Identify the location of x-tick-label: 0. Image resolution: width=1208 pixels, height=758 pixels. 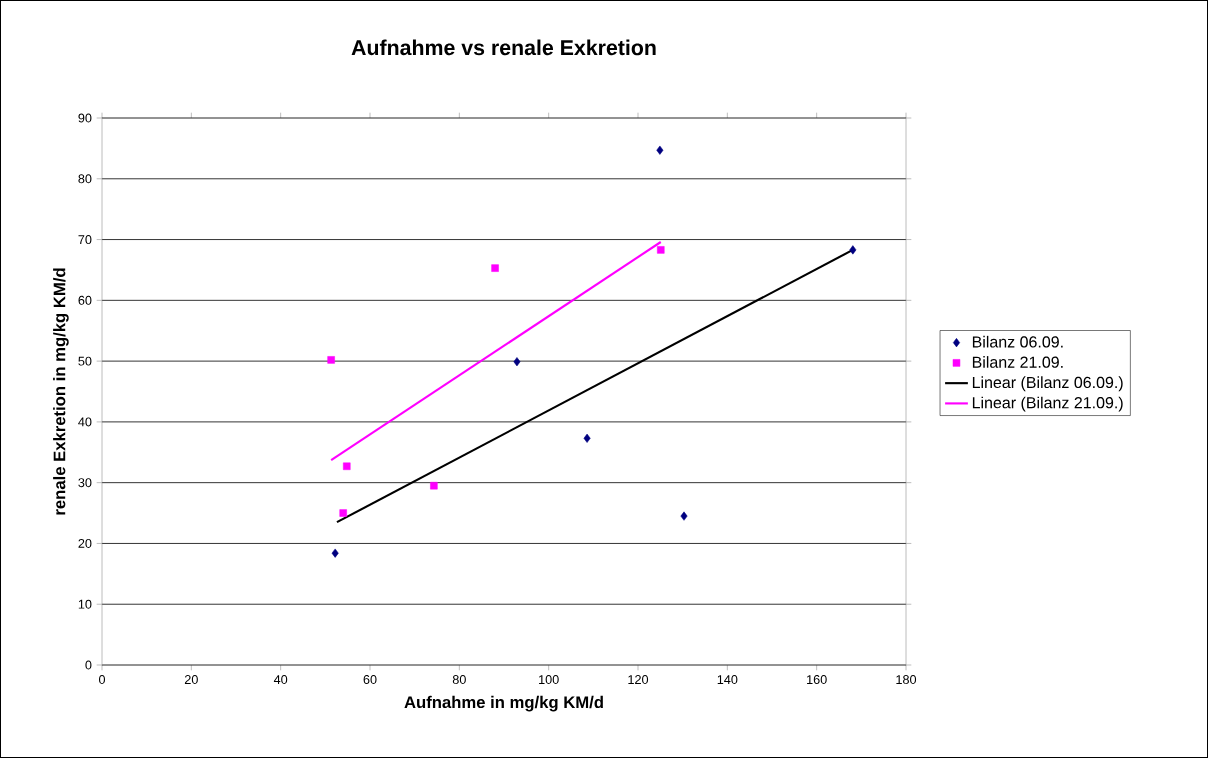
(102, 680).